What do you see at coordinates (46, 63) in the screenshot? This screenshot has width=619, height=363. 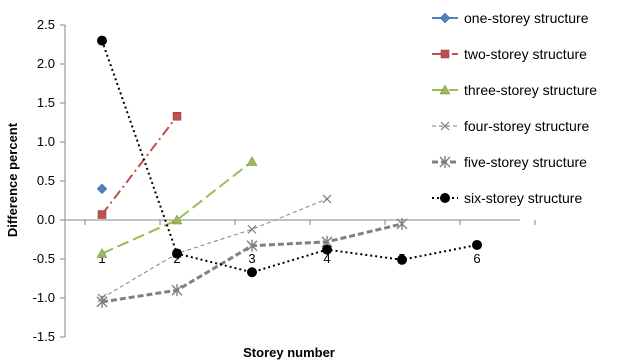 I see `y-tick-label: 2.0` at bounding box center [46, 63].